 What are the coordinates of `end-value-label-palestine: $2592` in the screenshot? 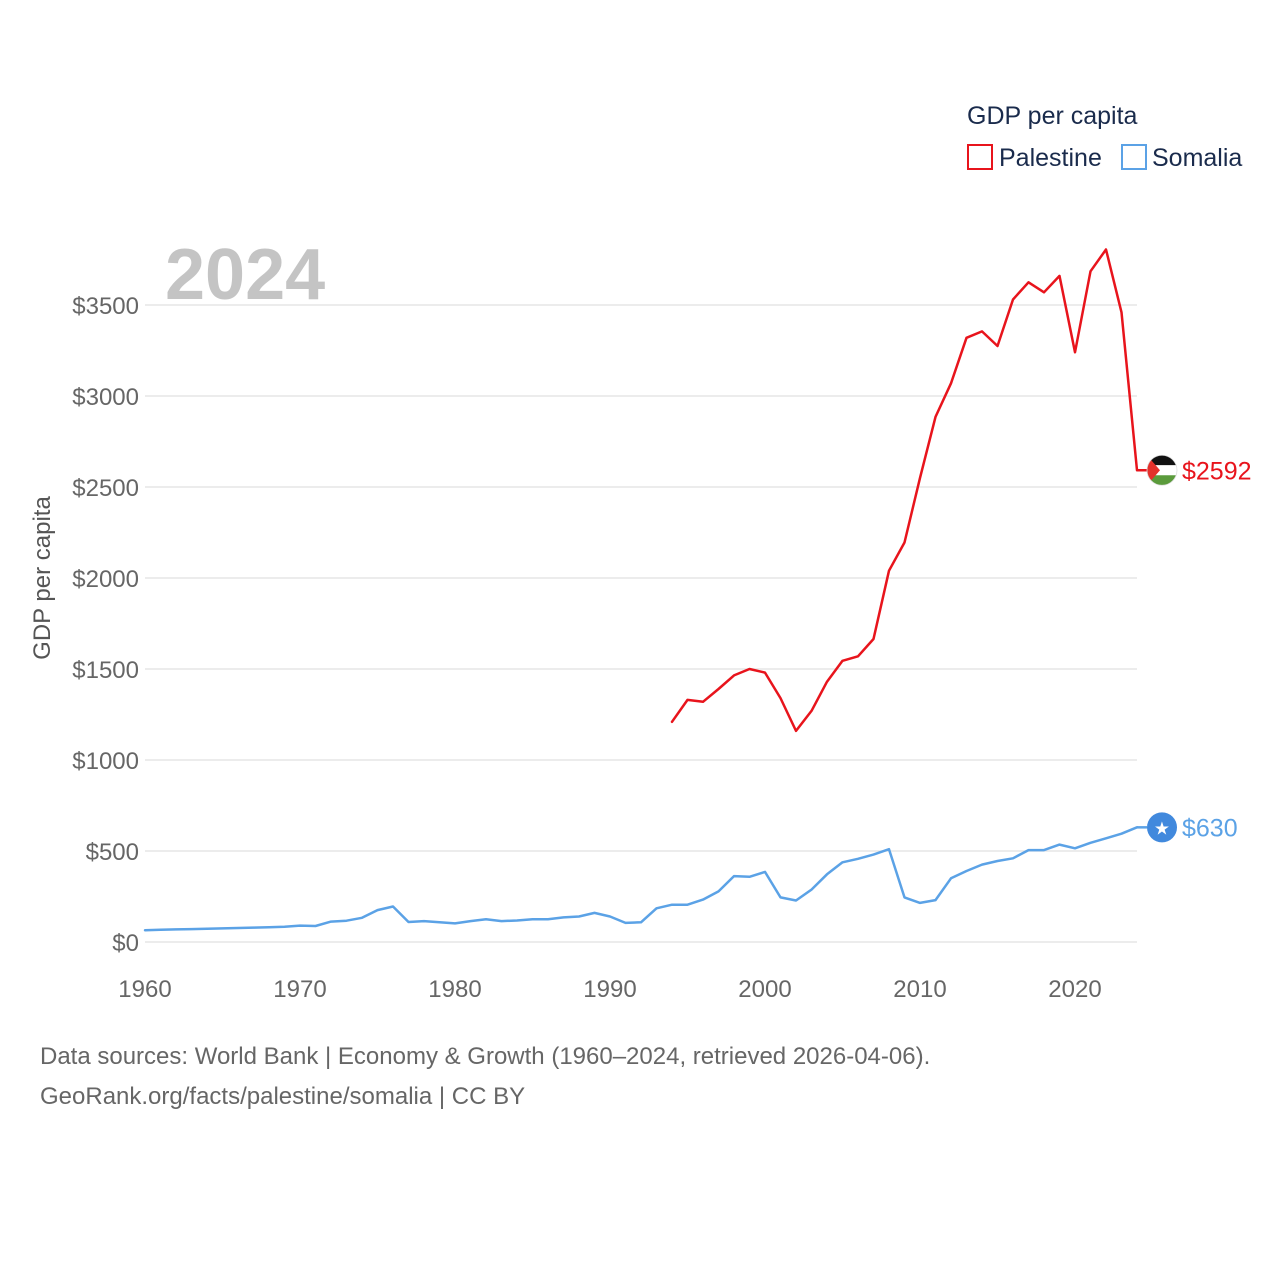 It's located at (1217, 471).